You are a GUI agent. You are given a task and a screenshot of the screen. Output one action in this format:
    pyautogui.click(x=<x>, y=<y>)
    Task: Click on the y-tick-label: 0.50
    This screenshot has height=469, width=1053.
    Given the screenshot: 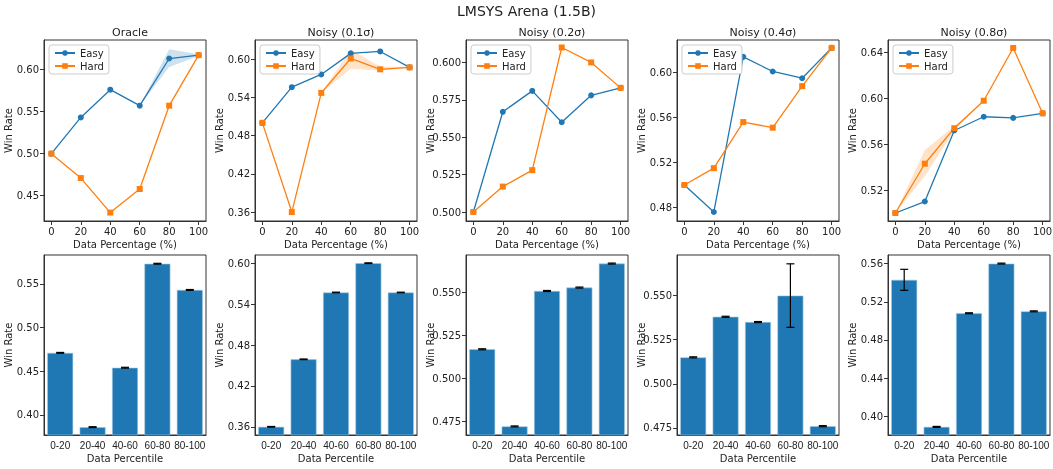 What is the action you would take?
    pyautogui.click(x=27, y=328)
    